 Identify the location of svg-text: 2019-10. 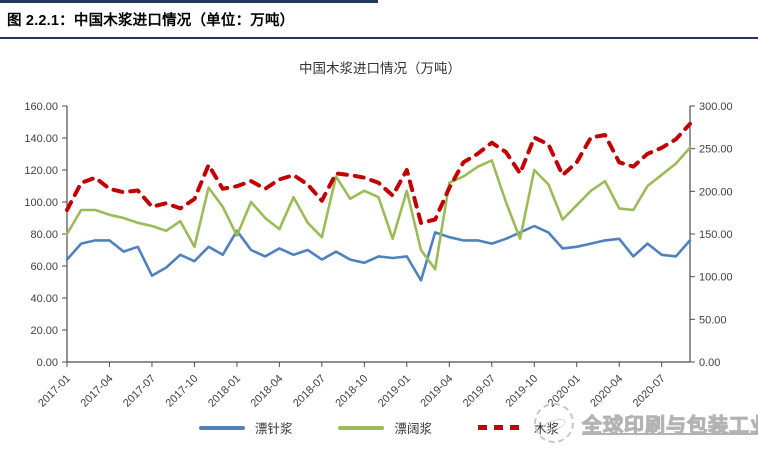
(521, 391).